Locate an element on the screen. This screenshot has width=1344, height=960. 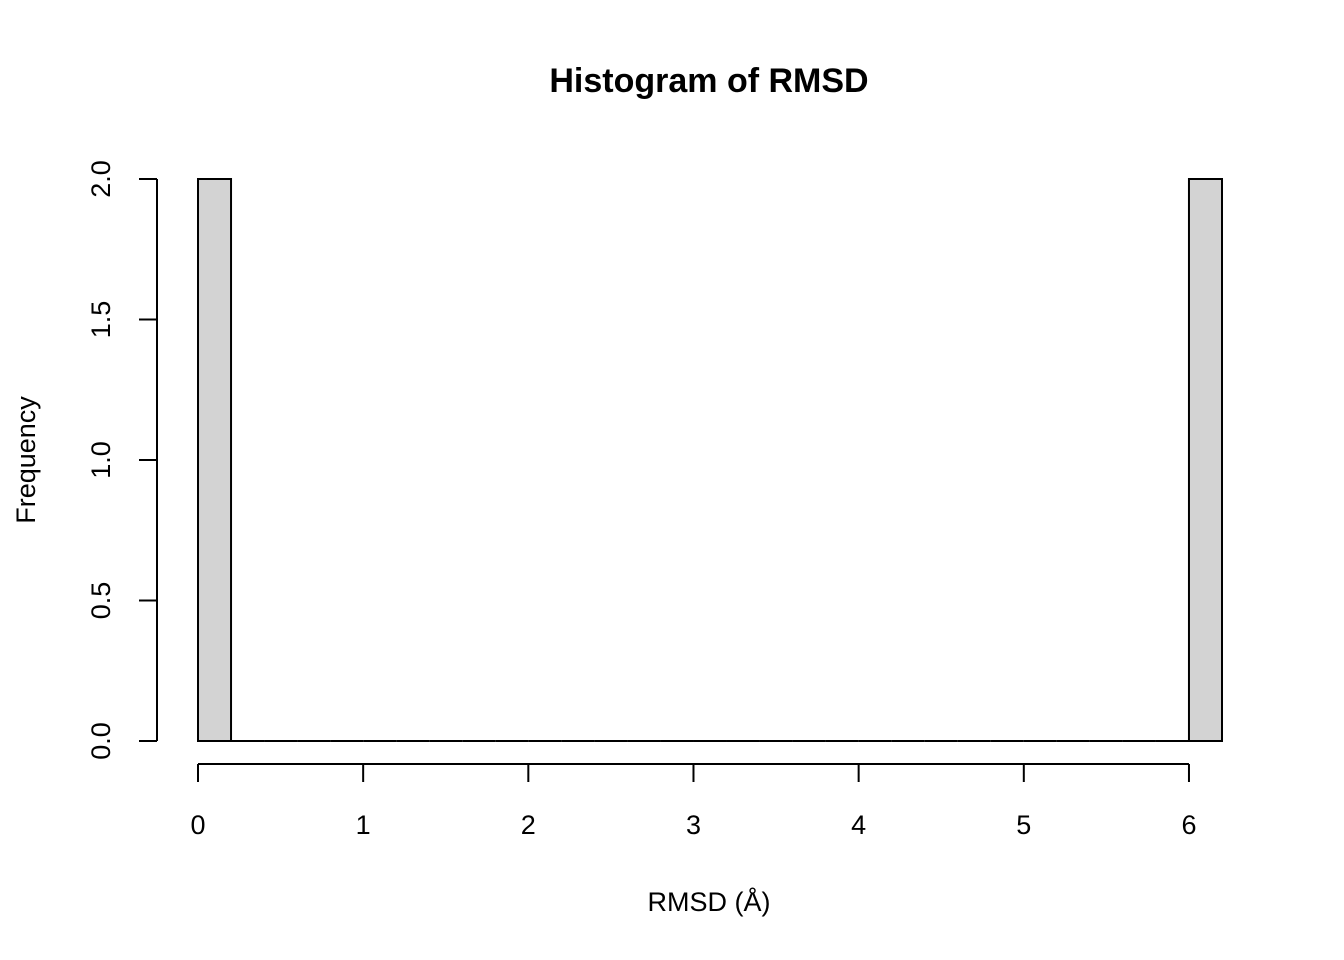
x-tick-label: 5 is located at coordinates (1023, 825).